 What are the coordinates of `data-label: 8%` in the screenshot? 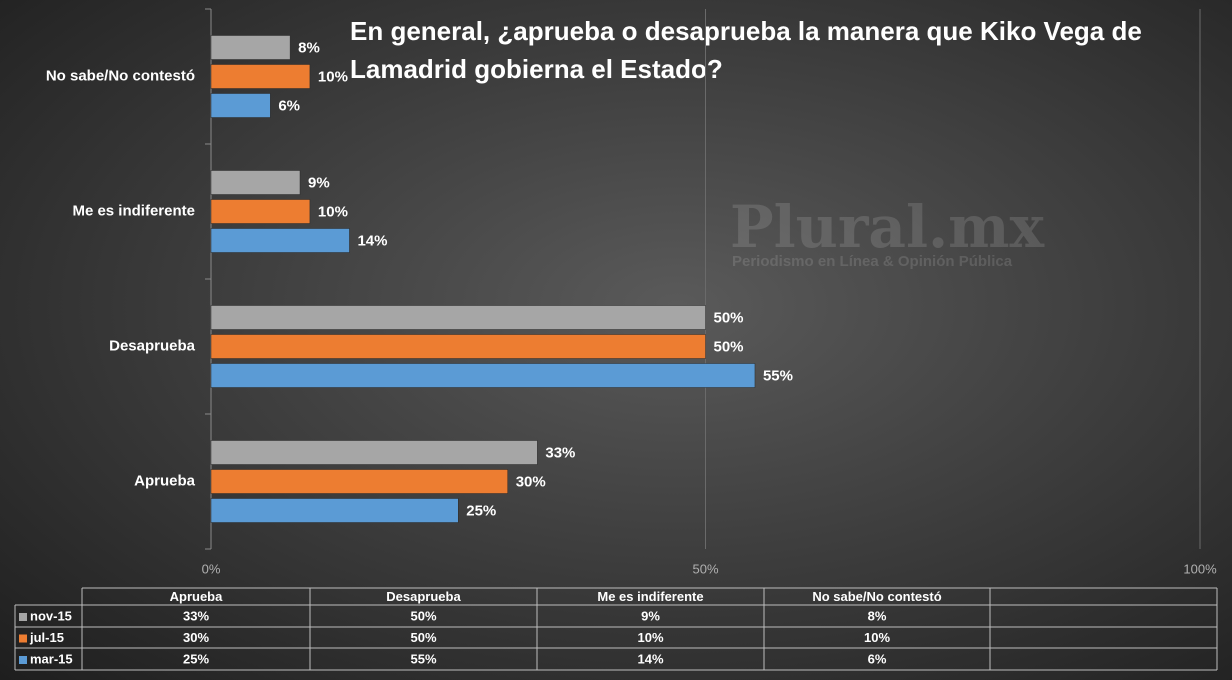 It's located at (309, 47).